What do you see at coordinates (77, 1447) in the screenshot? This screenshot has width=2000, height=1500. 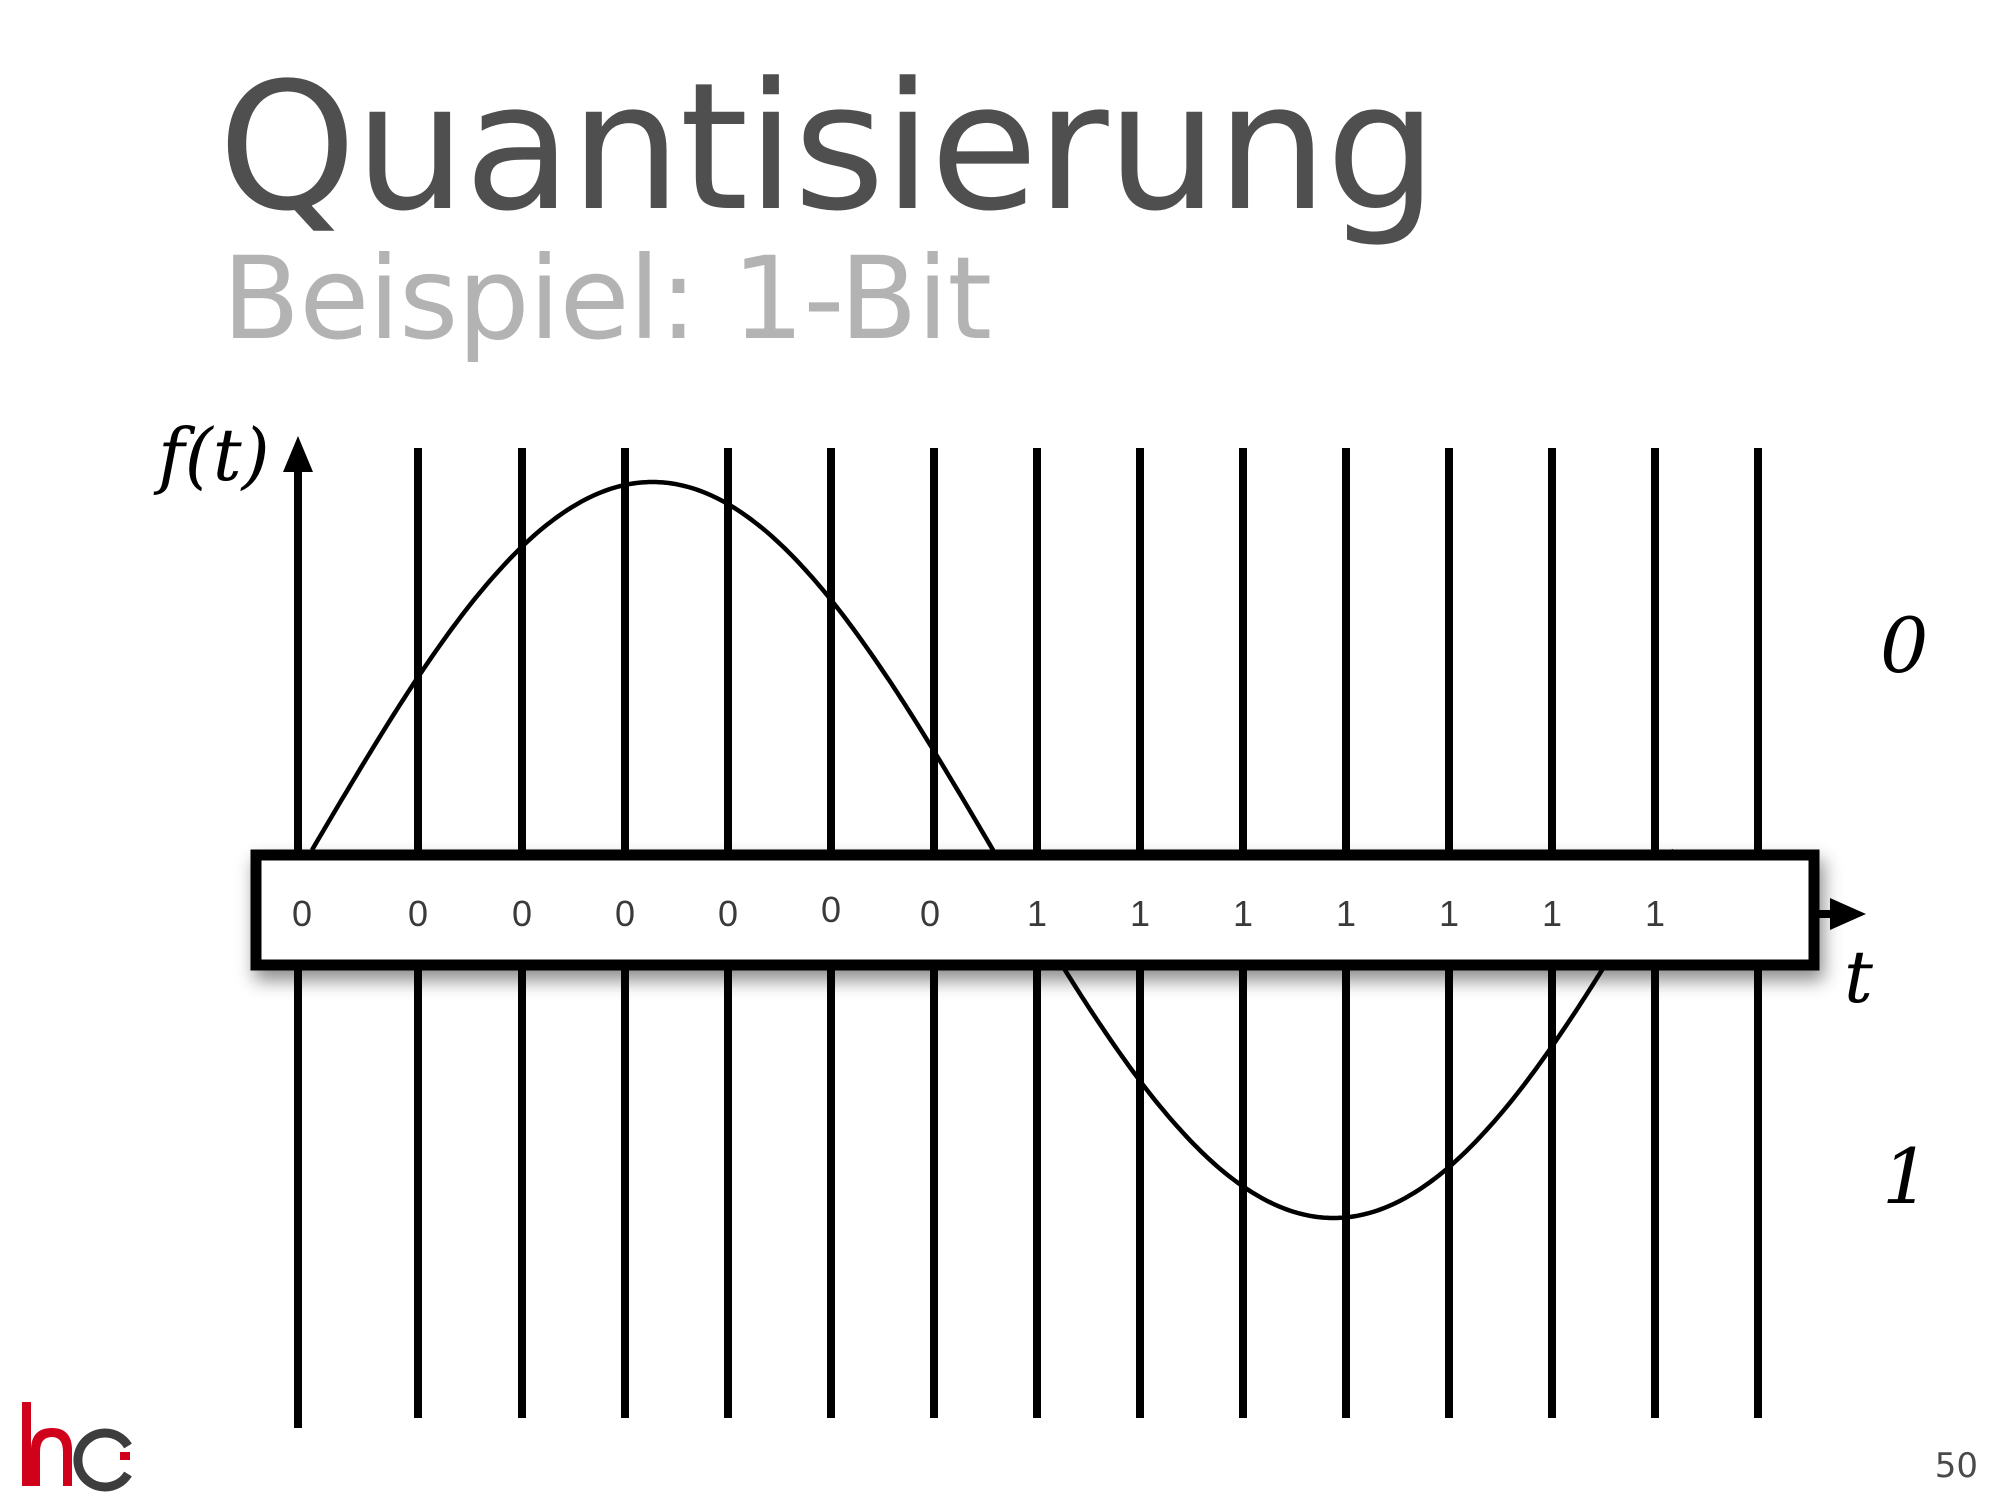 I see `hc-logo-icon` at bounding box center [77, 1447].